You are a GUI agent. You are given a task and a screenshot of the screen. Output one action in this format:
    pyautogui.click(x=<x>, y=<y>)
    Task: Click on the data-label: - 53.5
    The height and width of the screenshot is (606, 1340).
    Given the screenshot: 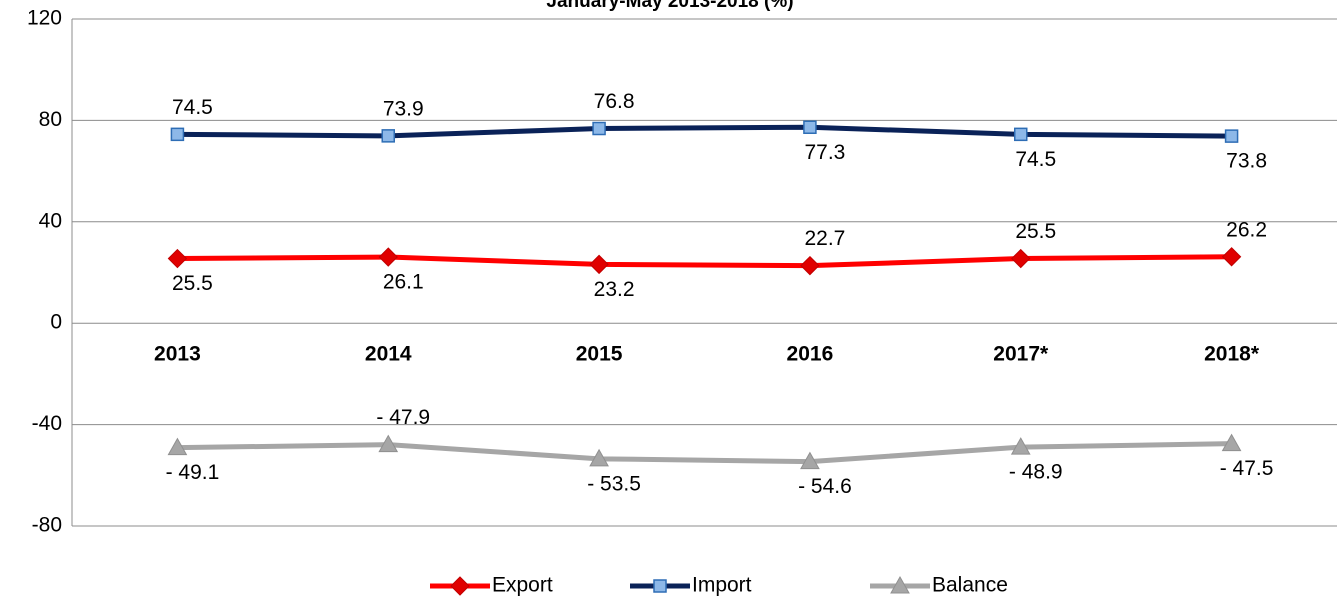 What is the action you would take?
    pyautogui.click(x=614, y=483)
    